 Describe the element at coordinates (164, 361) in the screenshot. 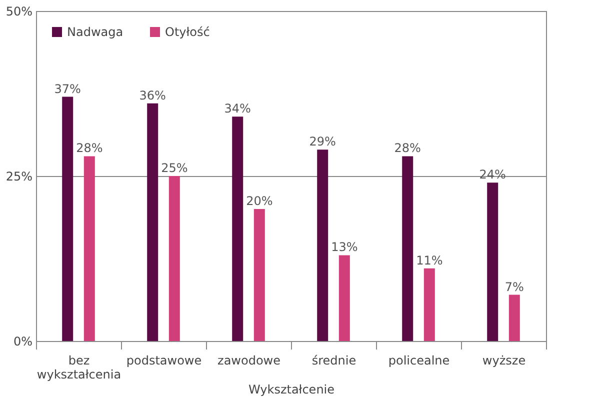

I see `x-tick-label: podstawowe` at that location.